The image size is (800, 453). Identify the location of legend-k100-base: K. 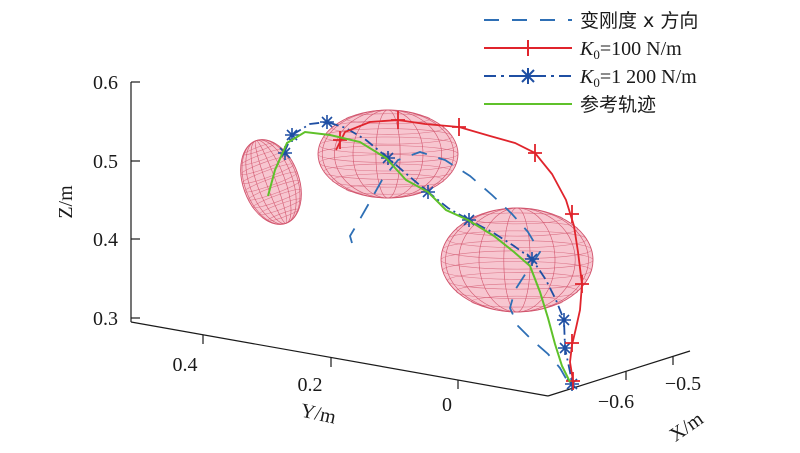
(587, 49).